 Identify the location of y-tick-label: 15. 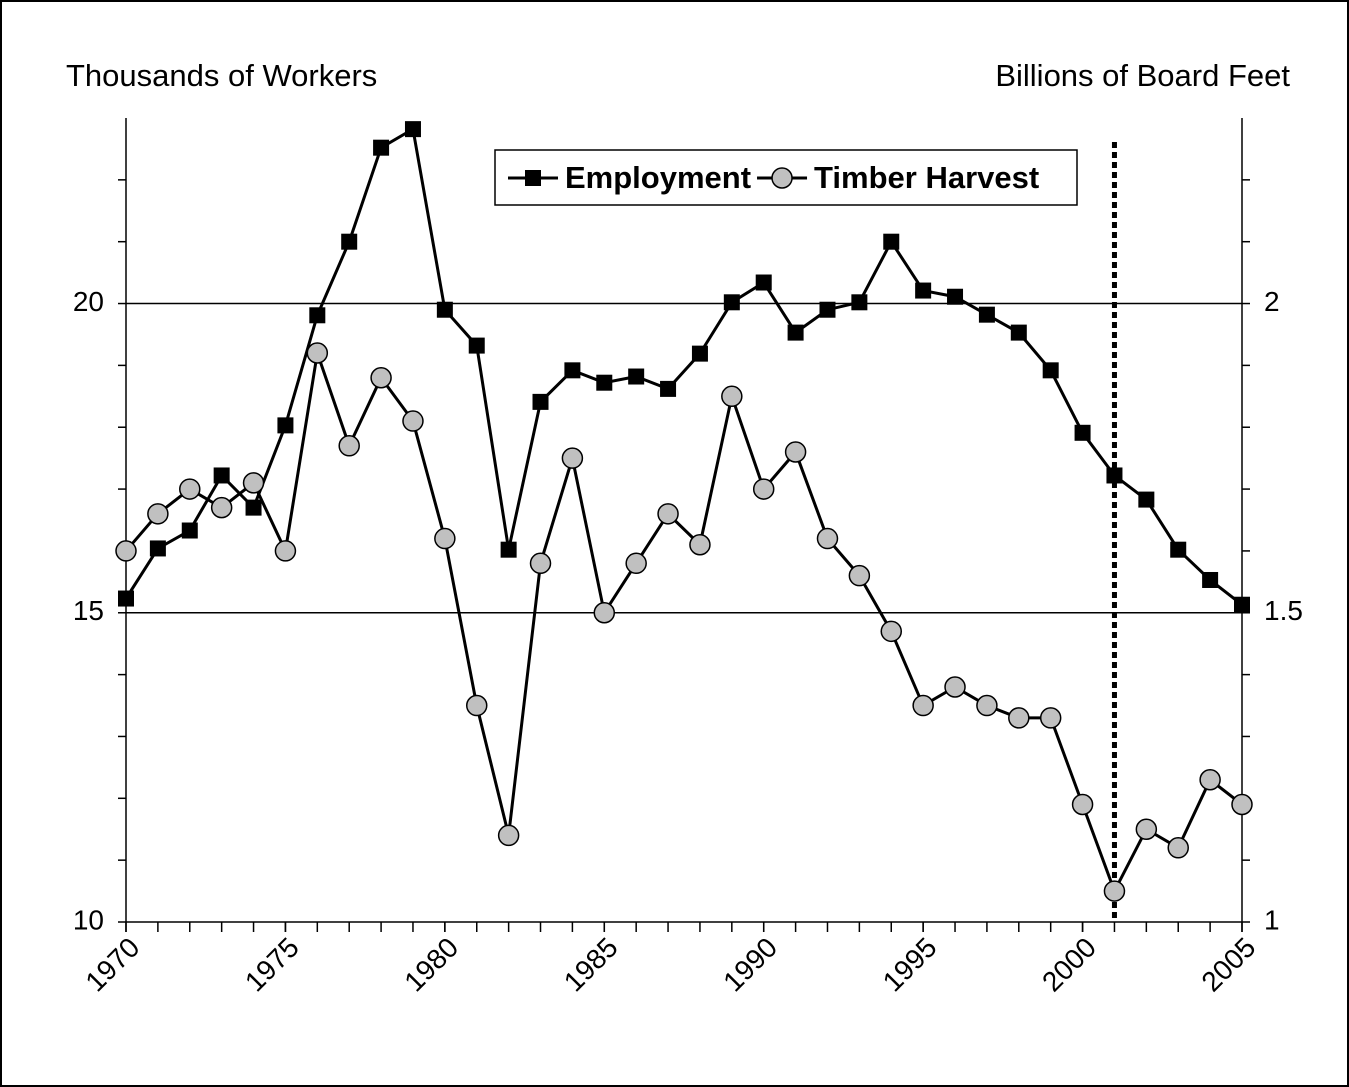
(88, 610).